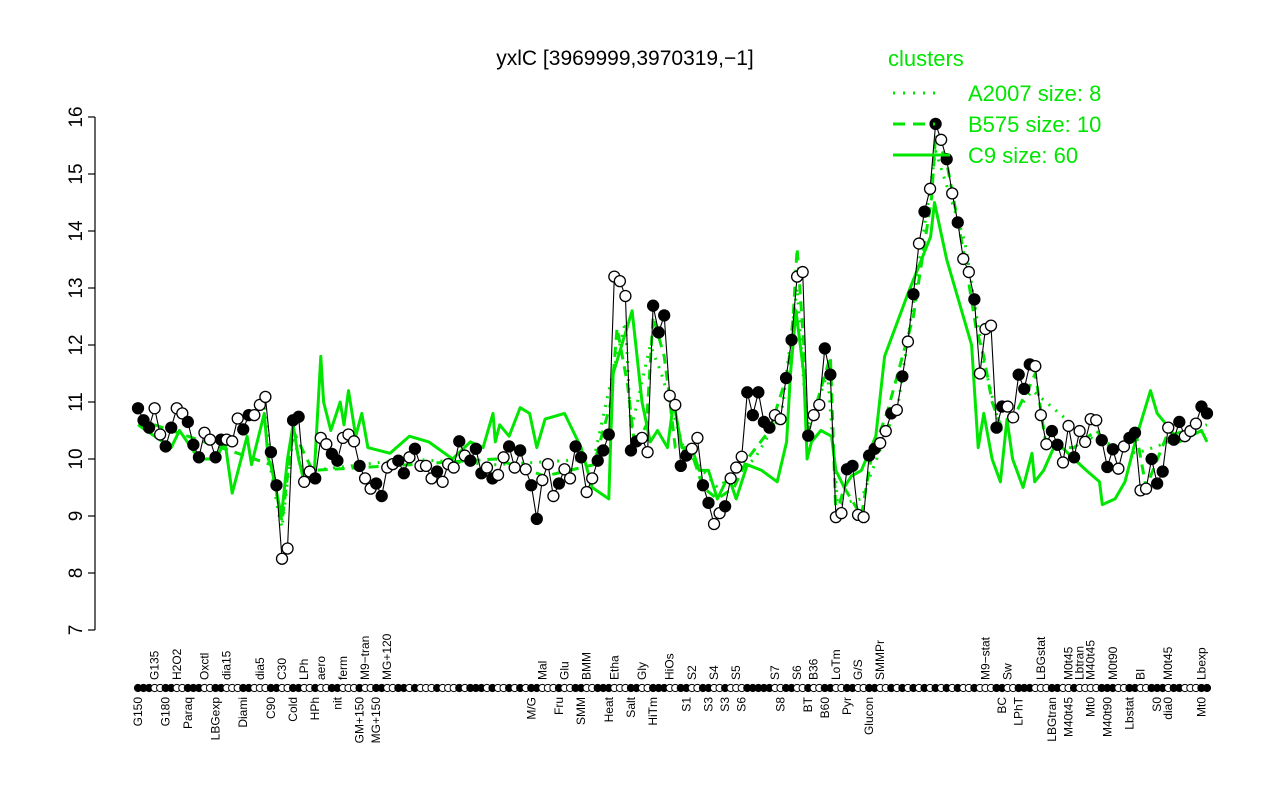 This screenshot has height=800, width=1280. Describe the element at coordinates (216, 719) in the screenshot. I see `x-tick-label: LBGexp` at that location.